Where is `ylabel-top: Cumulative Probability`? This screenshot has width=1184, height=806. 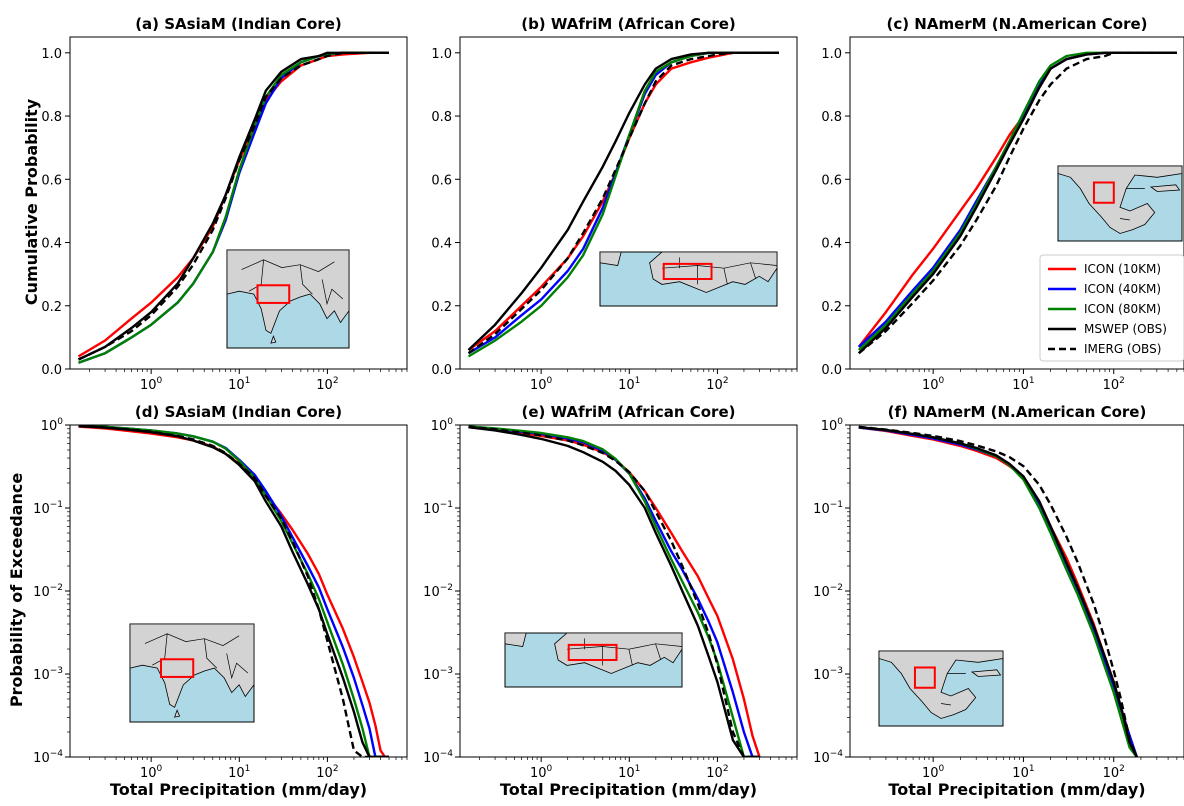 ylabel-top: Cumulative Probability is located at coordinates (31, 201).